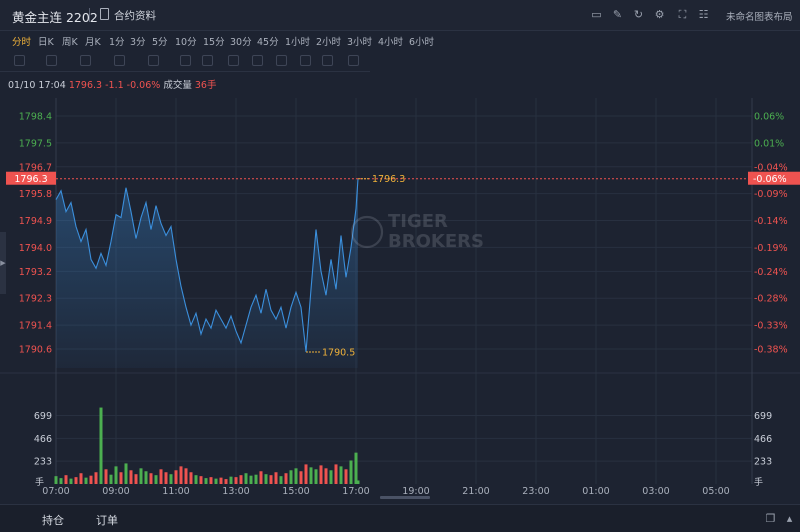 The height and width of the screenshot is (532, 800). I want to click on trendline-tool-icon, so click(19, 60).